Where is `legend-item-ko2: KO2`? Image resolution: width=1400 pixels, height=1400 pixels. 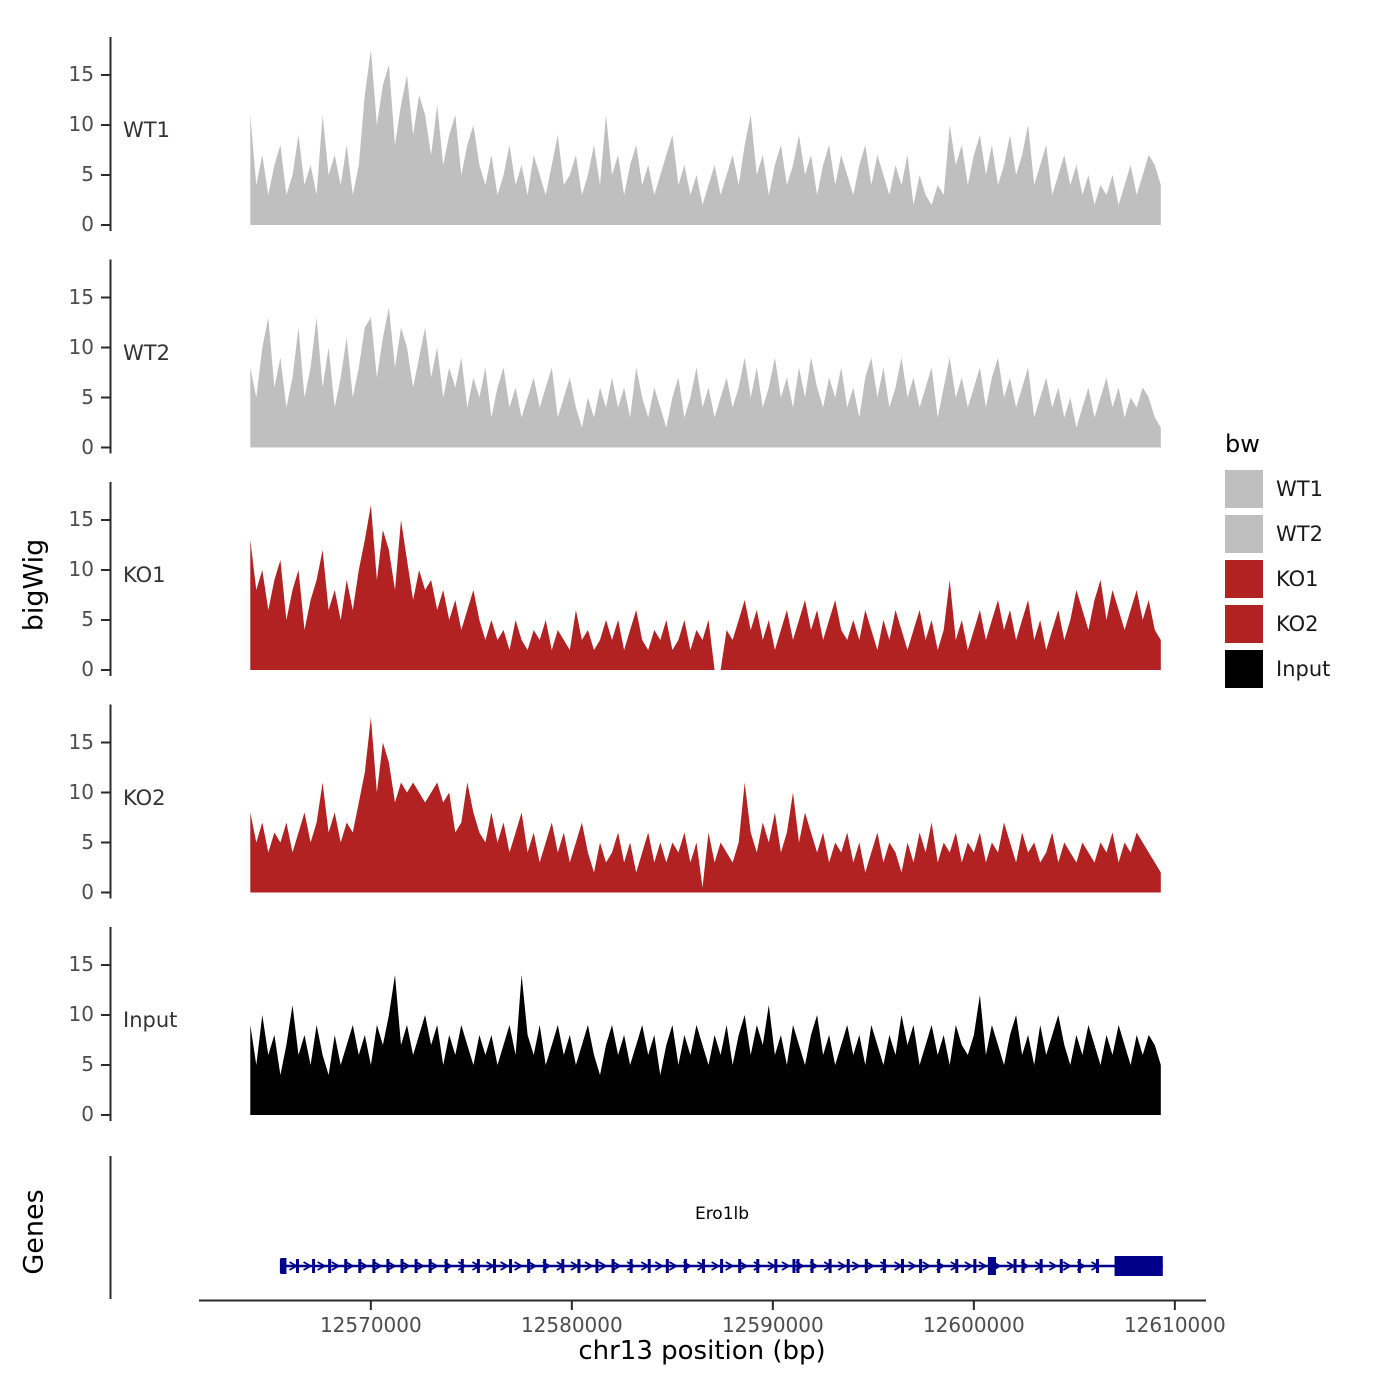
legend-item-ko2: KO2 is located at coordinates (1277, 624).